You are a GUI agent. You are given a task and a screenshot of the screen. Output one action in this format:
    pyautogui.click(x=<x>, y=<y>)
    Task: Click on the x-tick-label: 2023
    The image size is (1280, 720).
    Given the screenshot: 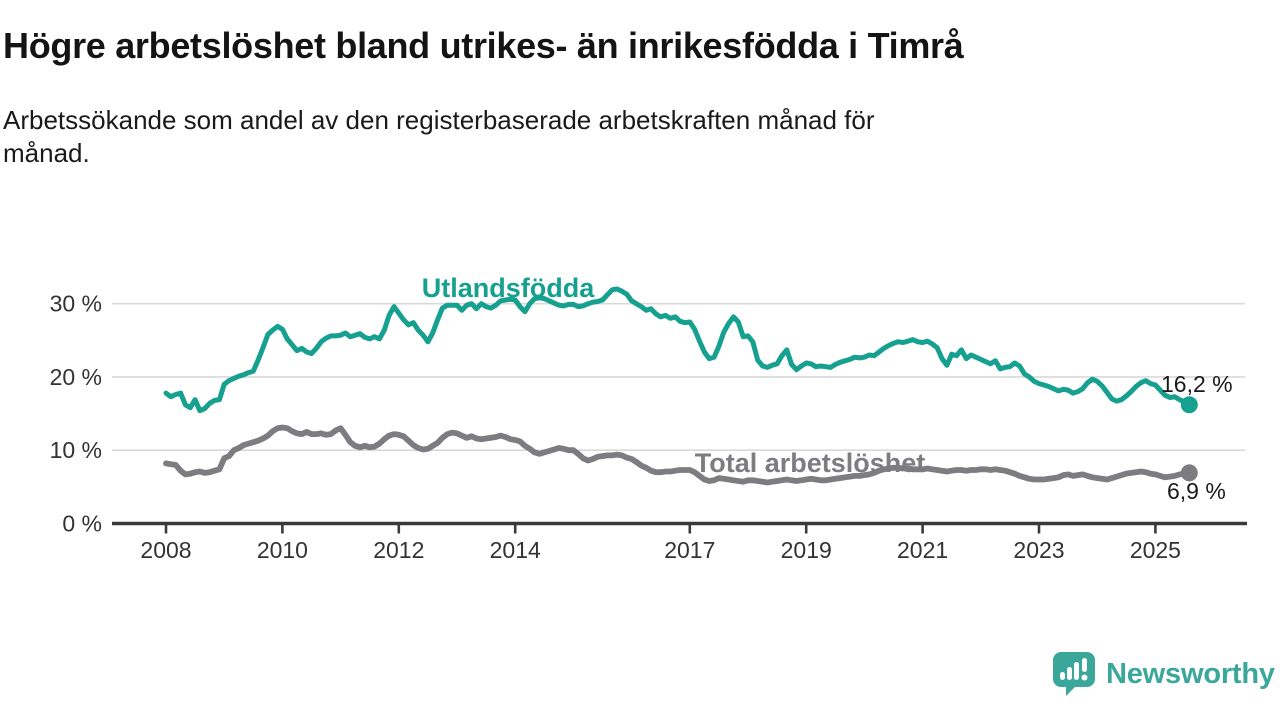 What is the action you would take?
    pyautogui.click(x=1038, y=550)
    